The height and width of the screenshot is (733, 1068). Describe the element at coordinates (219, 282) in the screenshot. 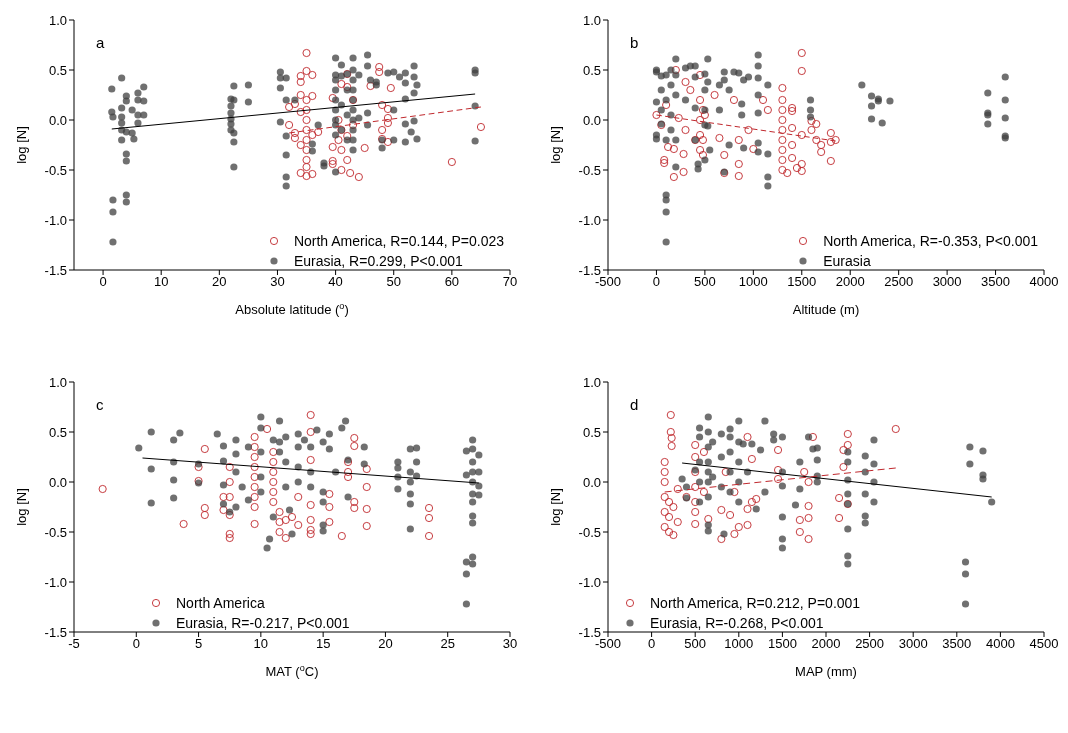

I see `x-tick-label: 20` at that location.